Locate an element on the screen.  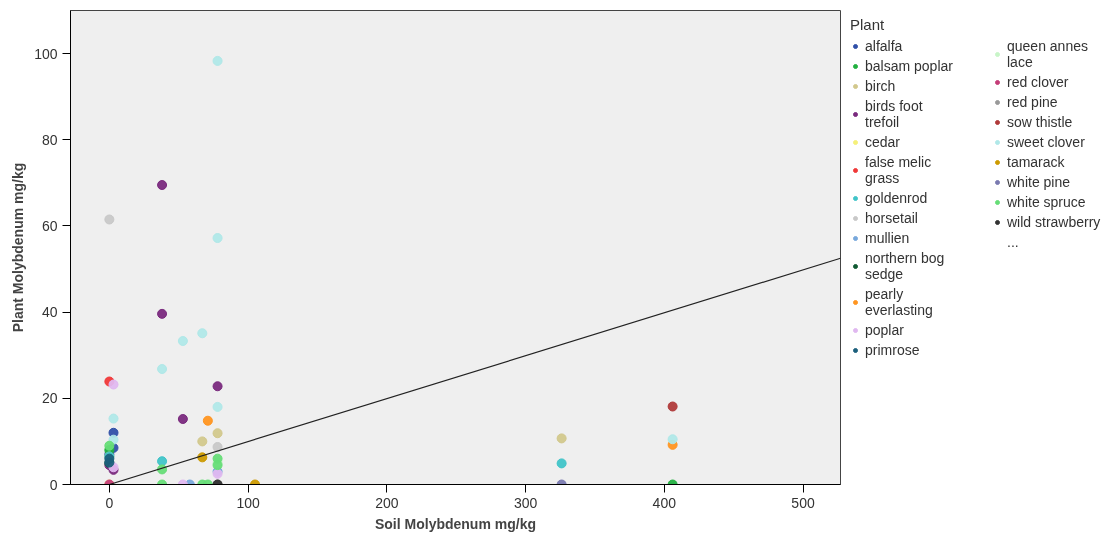
legend-label: white pine is located at coordinates (1039, 182).